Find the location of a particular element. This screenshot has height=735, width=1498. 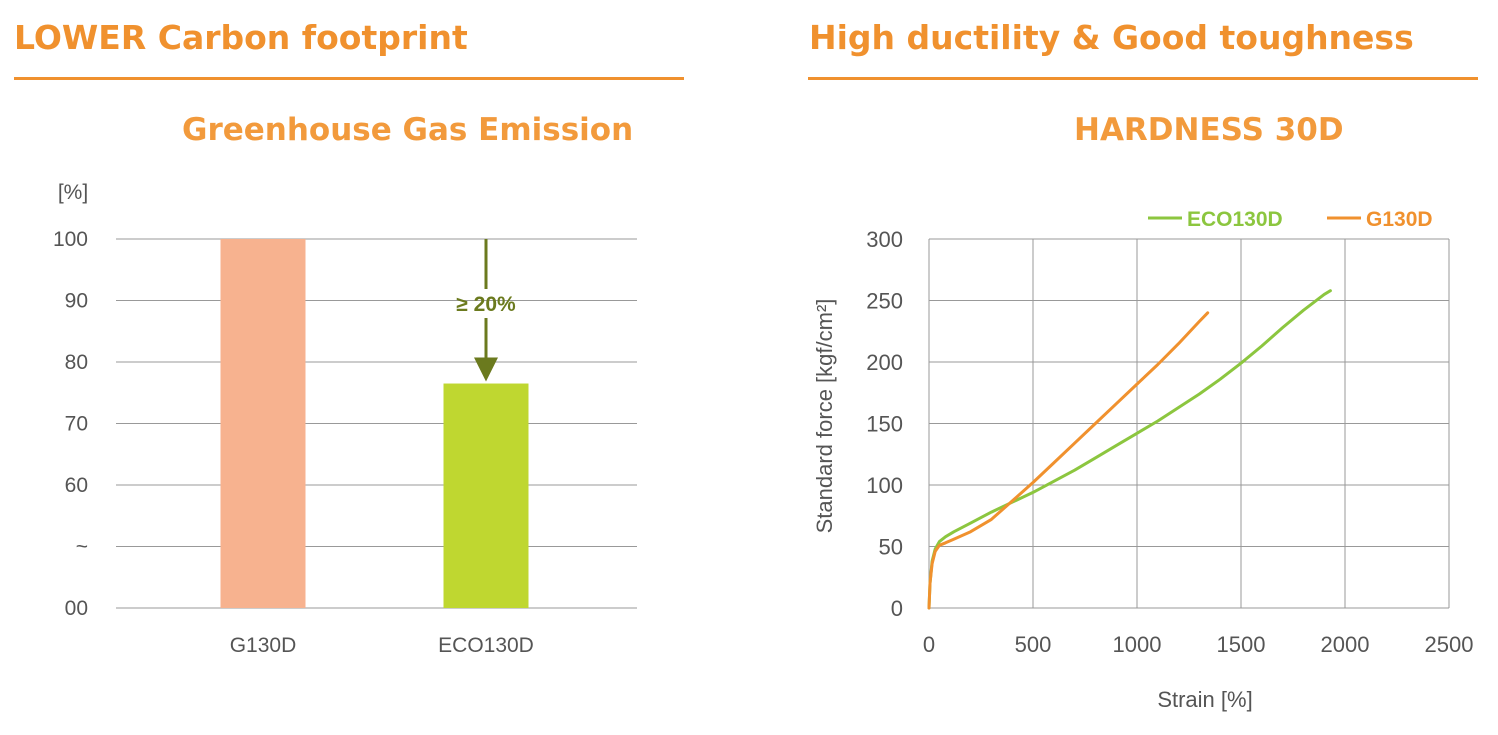

bar-ytick-label: 70 is located at coordinates (76, 424).